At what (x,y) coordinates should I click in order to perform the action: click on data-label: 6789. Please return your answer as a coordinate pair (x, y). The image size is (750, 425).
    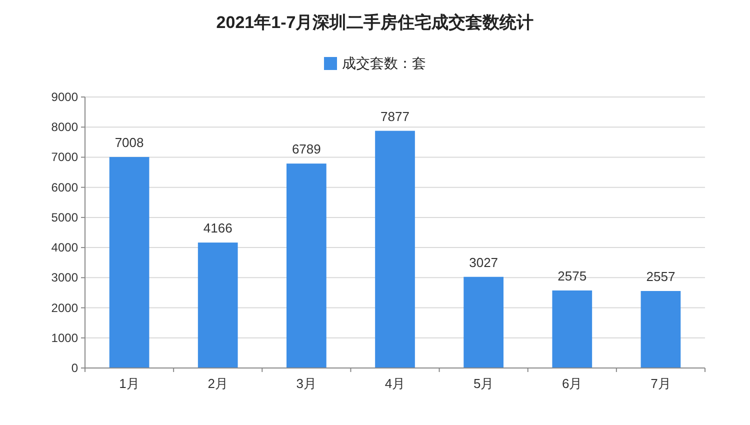
    Looking at the image, I should click on (306, 149).